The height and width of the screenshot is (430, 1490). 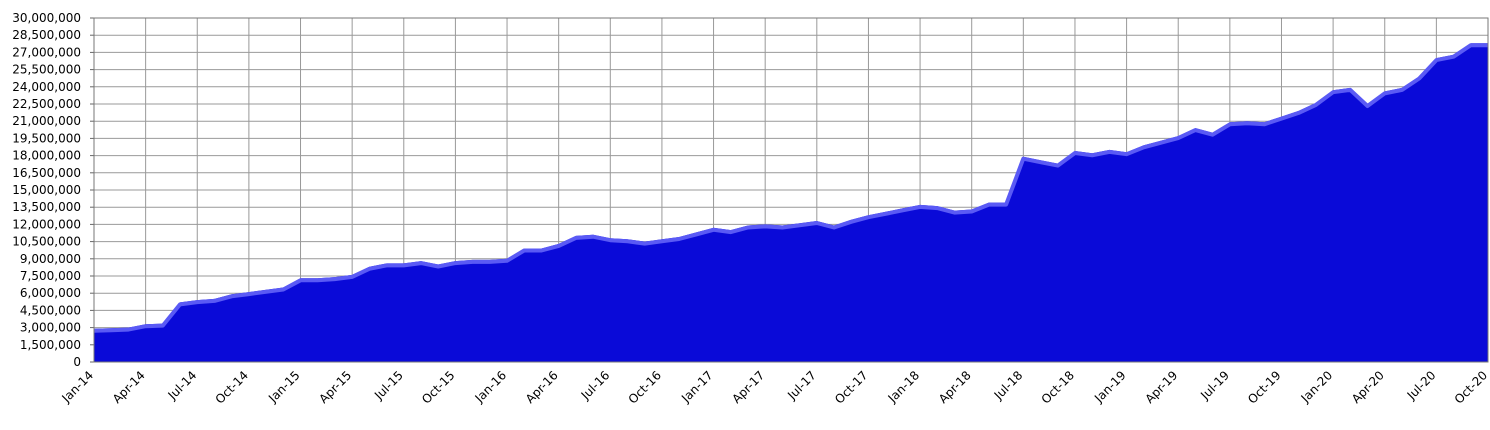 I want to click on y-tick-label: 27,000,000, so click(x=46, y=52).